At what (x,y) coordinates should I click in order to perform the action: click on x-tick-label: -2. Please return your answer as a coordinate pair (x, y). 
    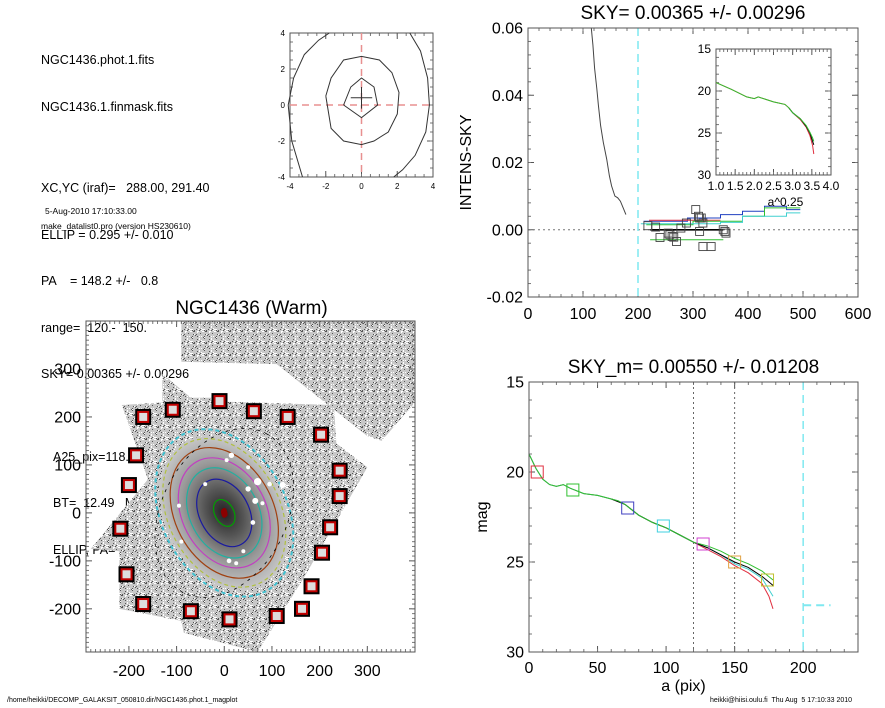
    Looking at the image, I should click on (326, 186).